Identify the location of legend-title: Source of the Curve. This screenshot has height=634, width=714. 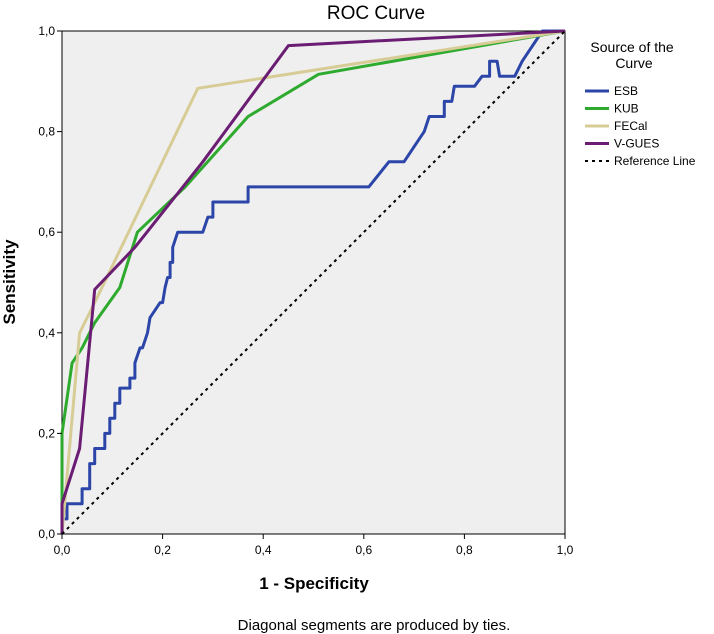
(633, 55).